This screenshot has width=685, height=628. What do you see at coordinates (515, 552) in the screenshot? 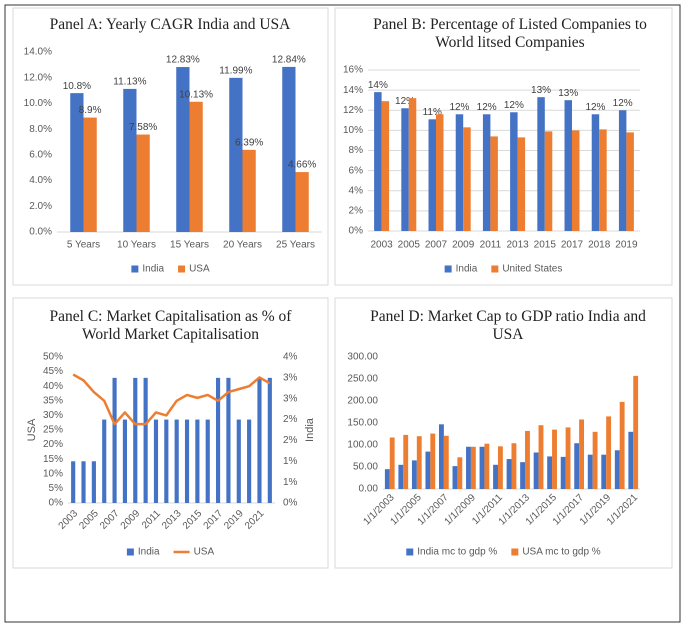
I see `legend-swatch` at bounding box center [515, 552].